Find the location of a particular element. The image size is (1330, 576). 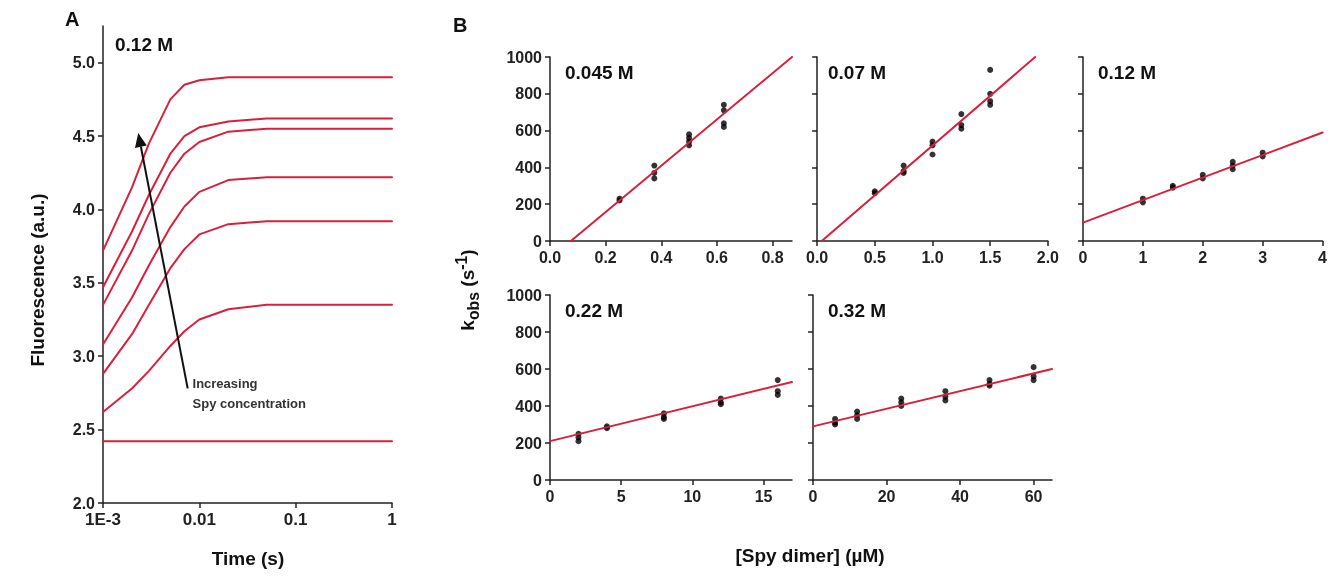

x-tick-label: 0.1 is located at coordinates (295, 519).